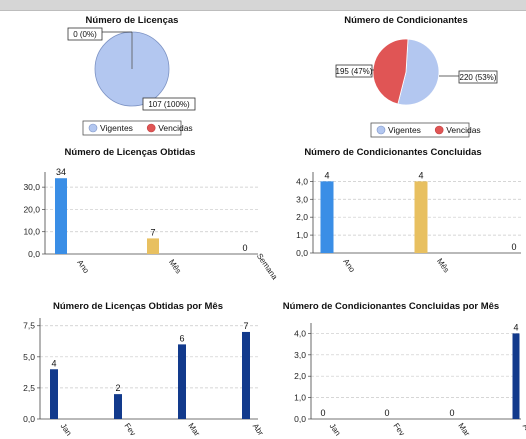 The image size is (526, 439). Describe the element at coordinates (263, 5) in the screenshot. I see `top-toolbar` at that location.